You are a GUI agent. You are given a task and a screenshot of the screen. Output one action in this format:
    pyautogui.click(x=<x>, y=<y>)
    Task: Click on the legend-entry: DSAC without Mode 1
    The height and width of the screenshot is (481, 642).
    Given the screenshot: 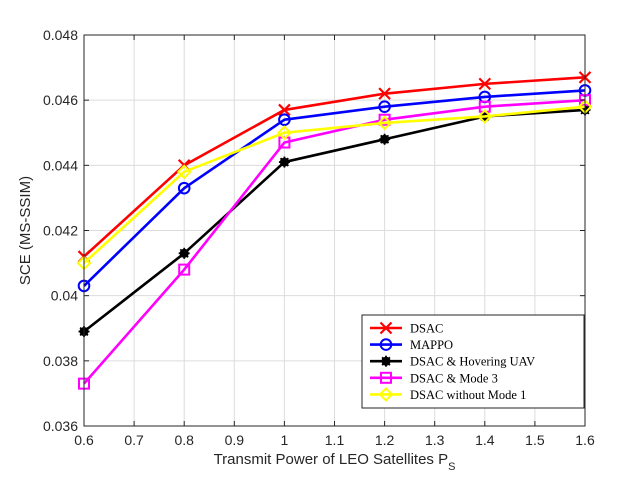 What is the action you would take?
    pyautogui.click(x=448, y=394)
    